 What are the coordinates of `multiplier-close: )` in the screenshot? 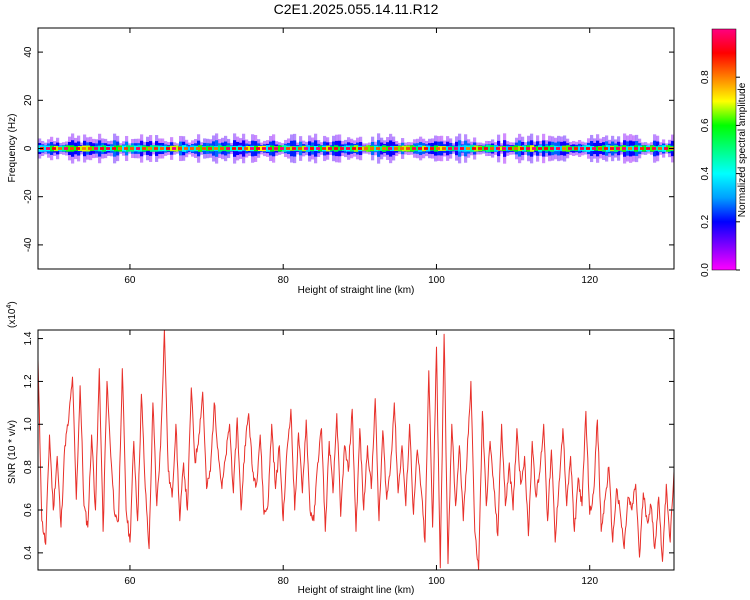 It's located at (12, 302).